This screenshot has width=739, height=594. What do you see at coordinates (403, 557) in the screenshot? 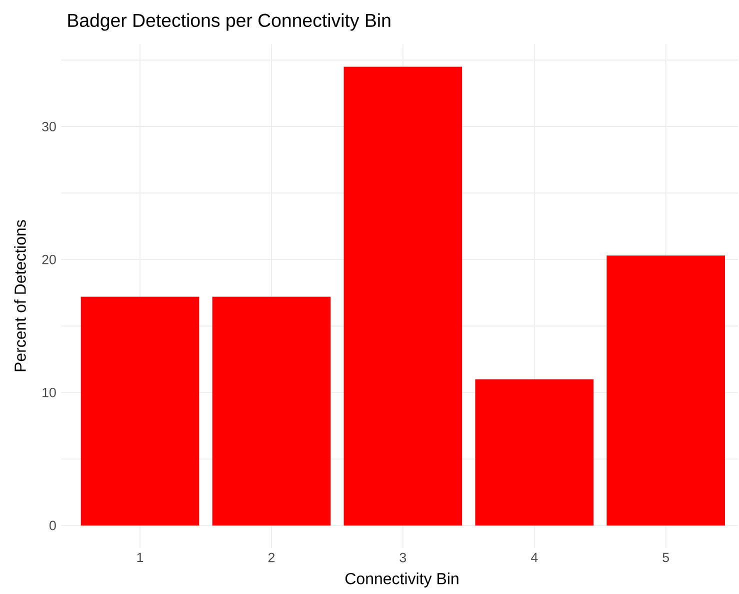
I see `x-tick-label: 3` at bounding box center [403, 557].